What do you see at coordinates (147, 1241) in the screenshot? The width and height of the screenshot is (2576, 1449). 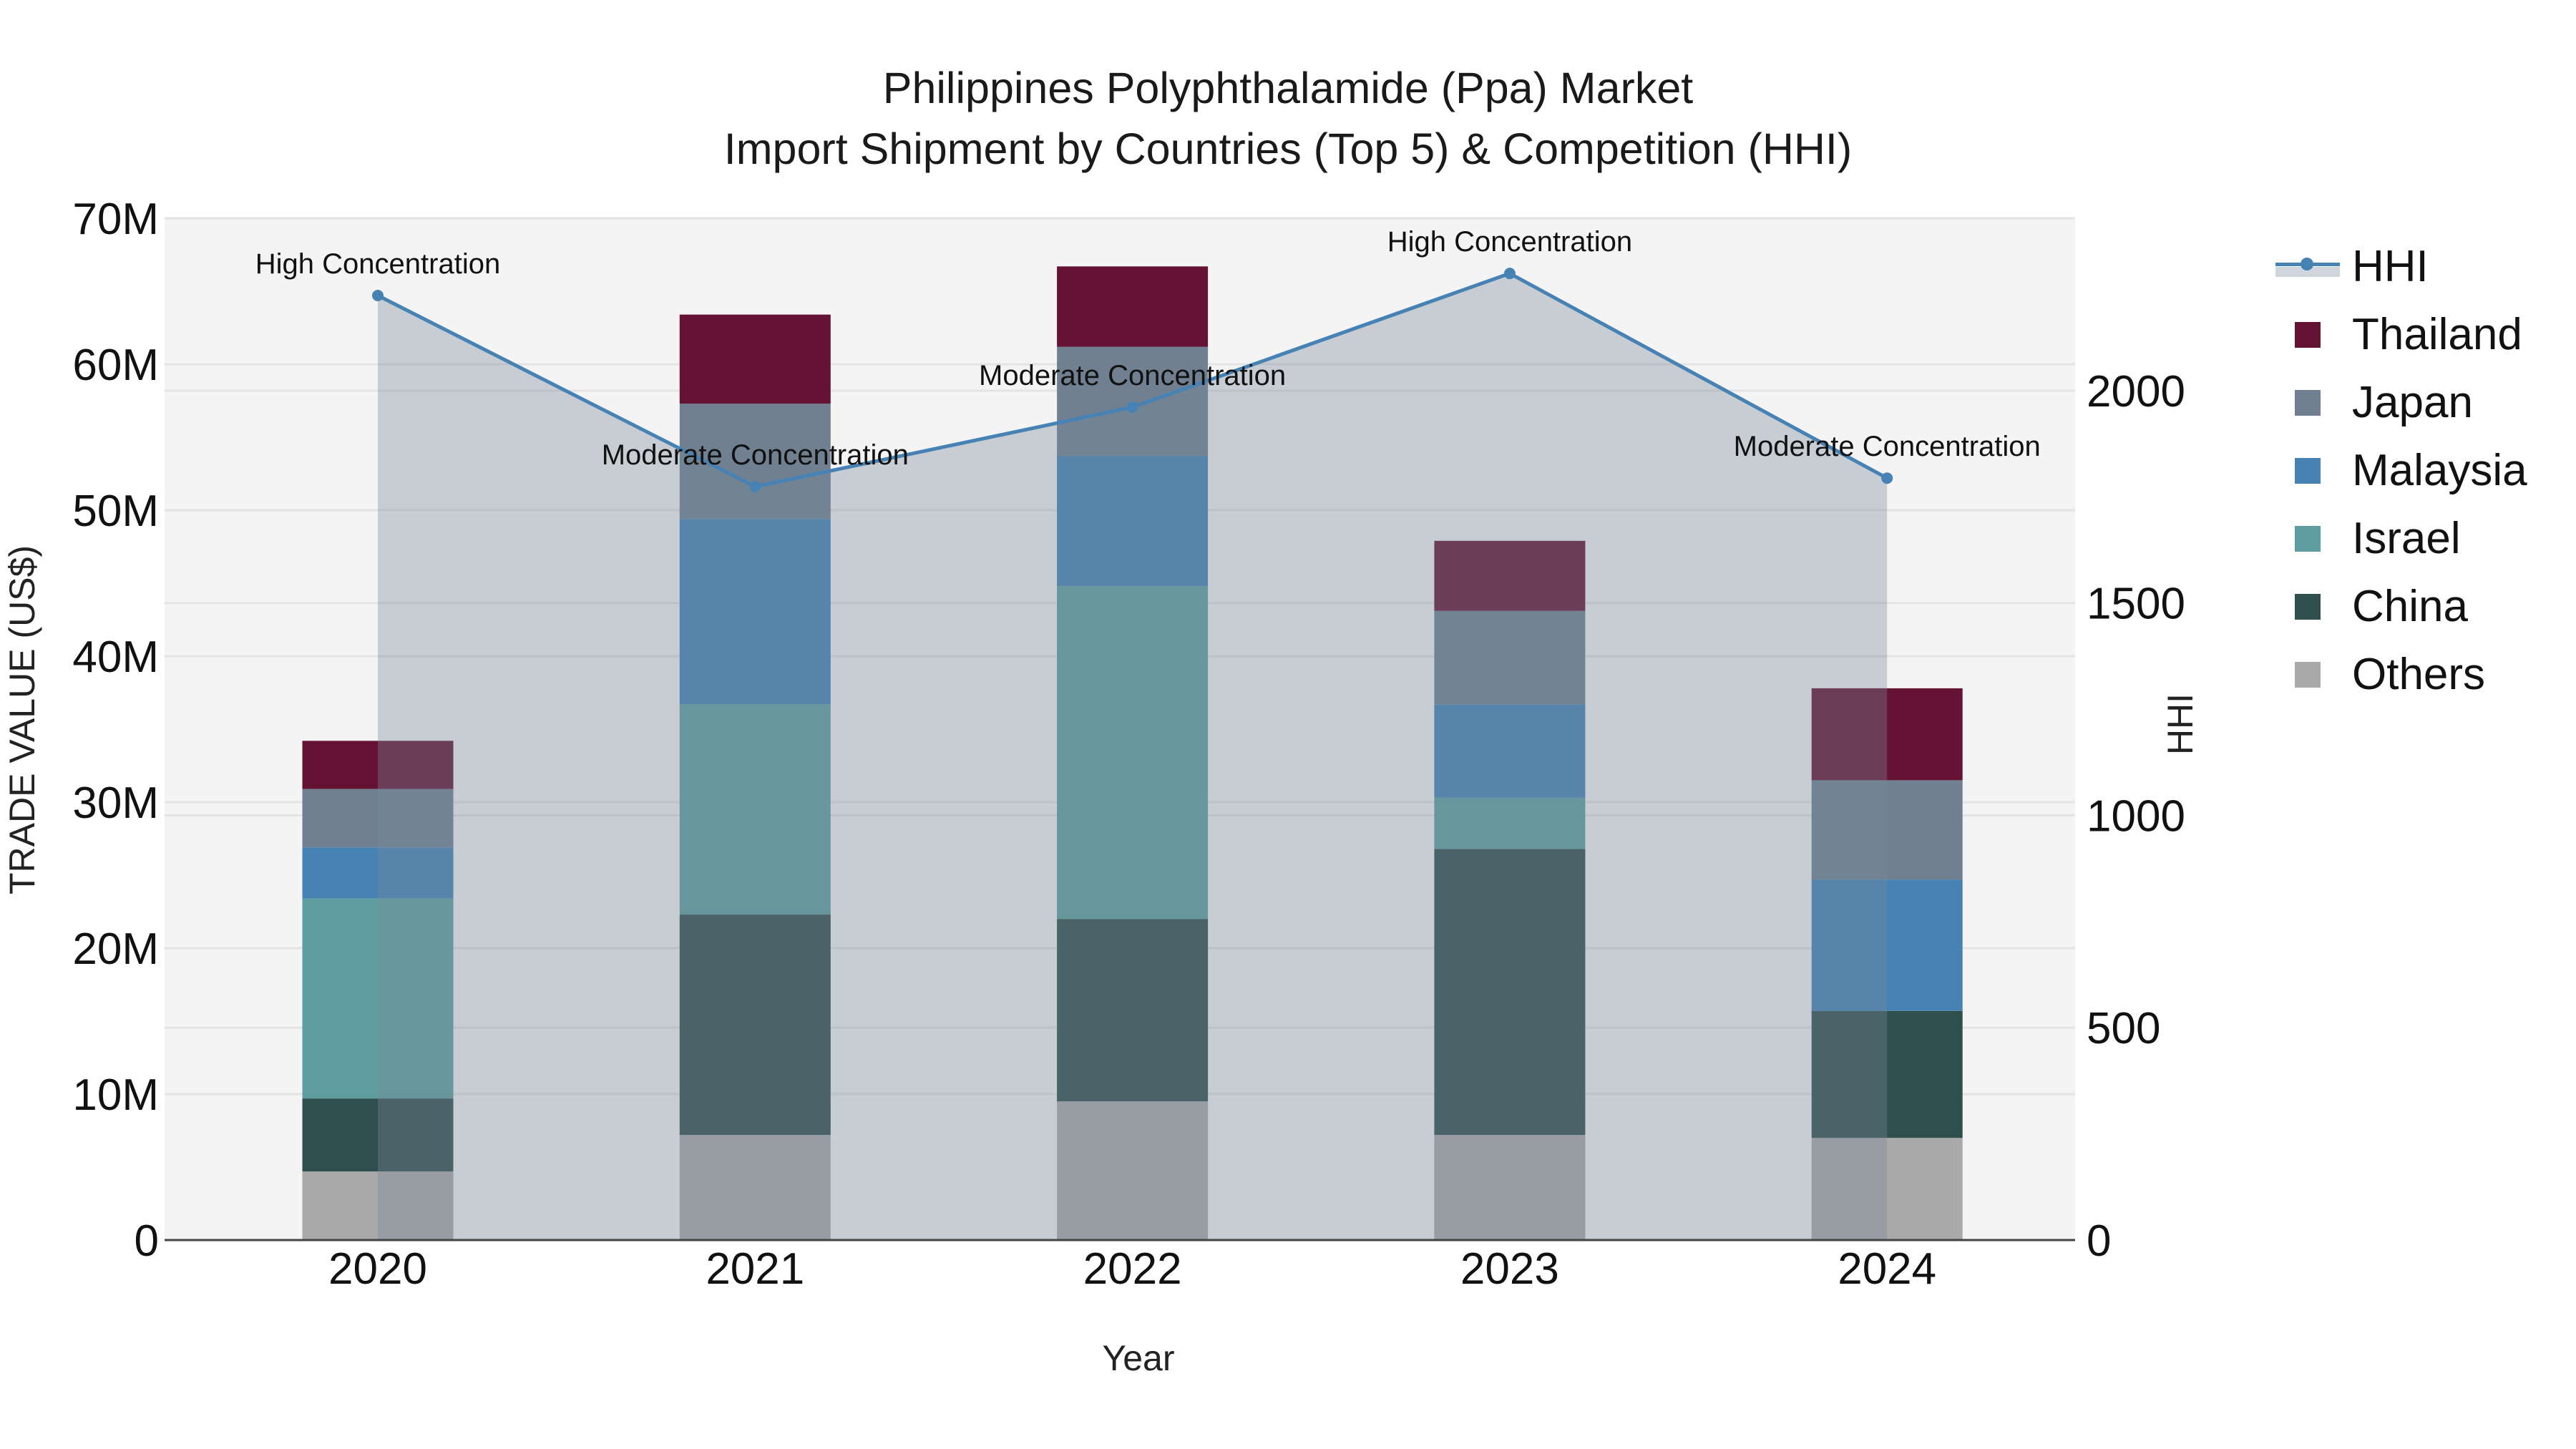 I see `y-left-tick-label: 0` at bounding box center [147, 1241].